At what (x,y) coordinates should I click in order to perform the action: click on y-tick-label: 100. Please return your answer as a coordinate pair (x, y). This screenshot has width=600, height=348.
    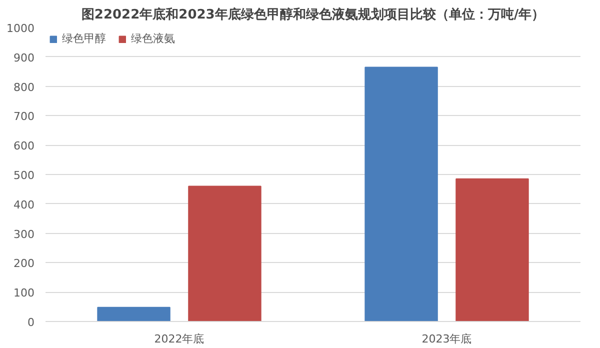
    Looking at the image, I should click on (24, 293).